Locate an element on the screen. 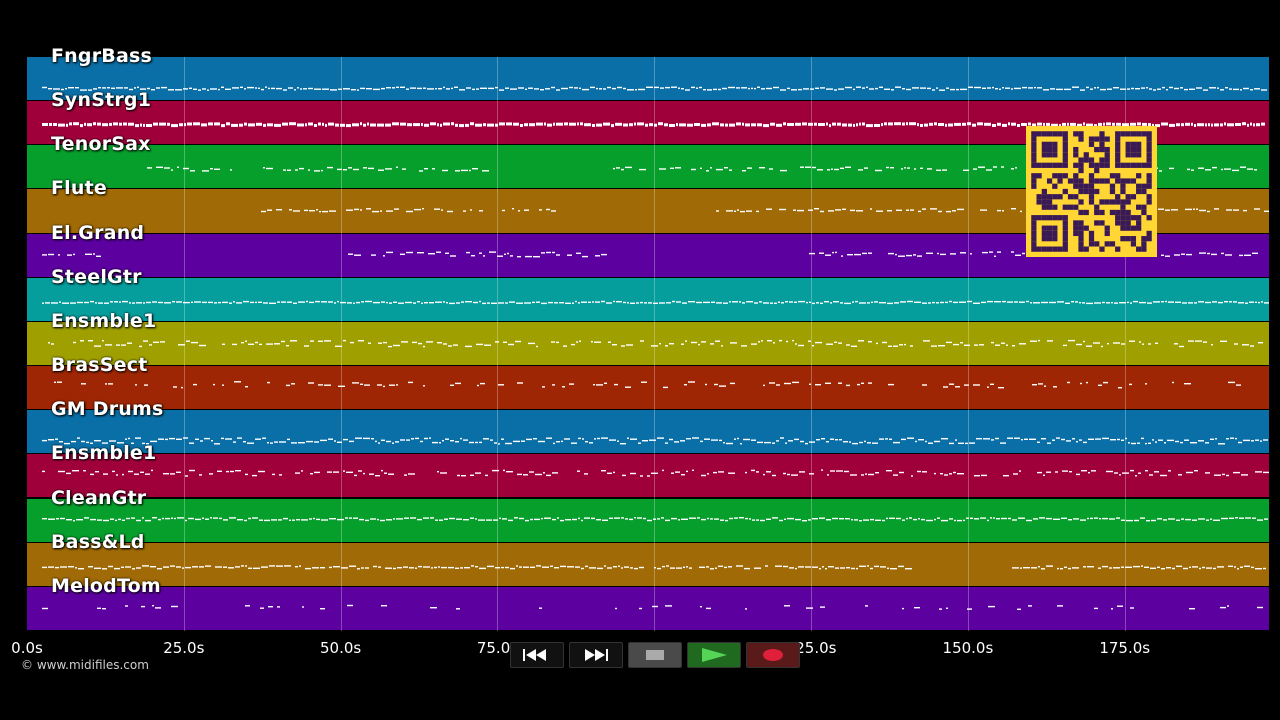 The height and width of the screenshot is (720, 1280). record-icon is located at coordinates (773, 655).